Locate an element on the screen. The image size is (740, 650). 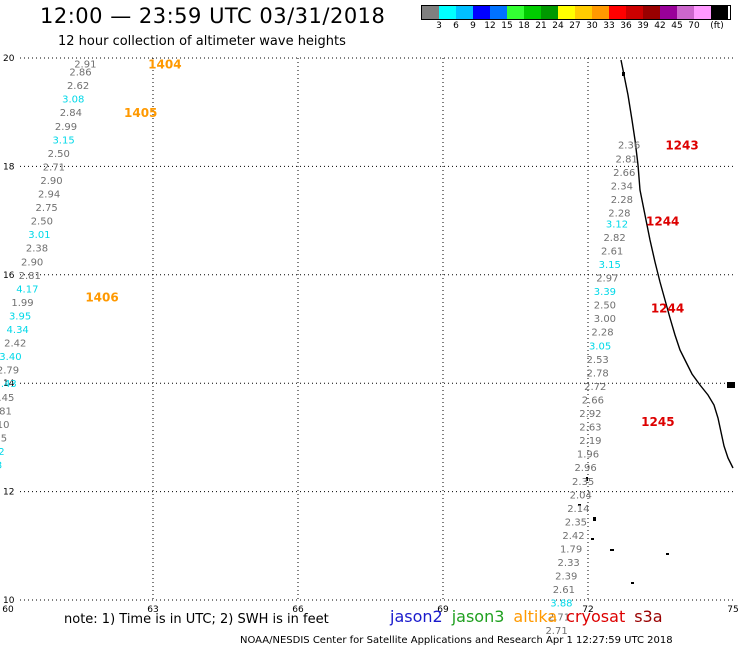
wave-height-point: 2.14 is located at coordinates (578, 509).